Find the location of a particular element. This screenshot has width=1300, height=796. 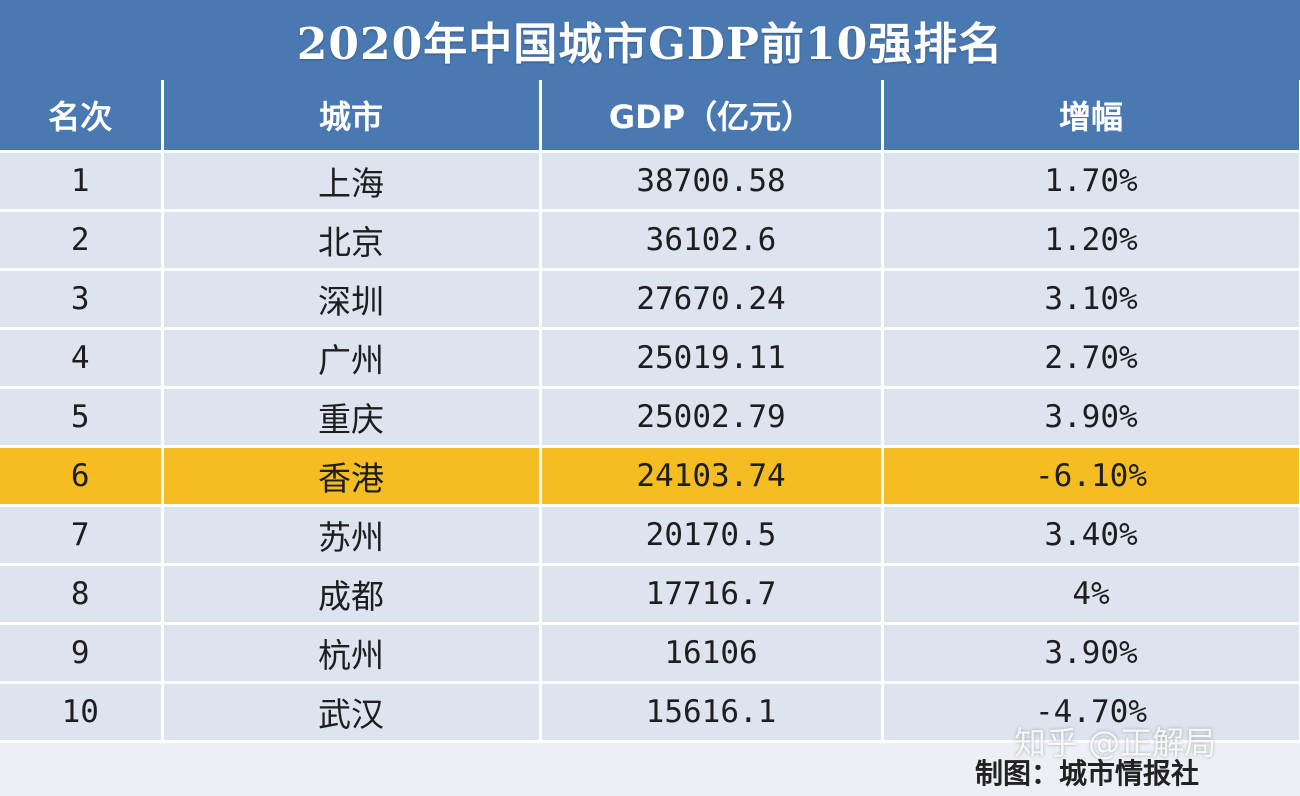

table-row: 1 上海 38700.58 1.70% is located at coordinates (650, 181).